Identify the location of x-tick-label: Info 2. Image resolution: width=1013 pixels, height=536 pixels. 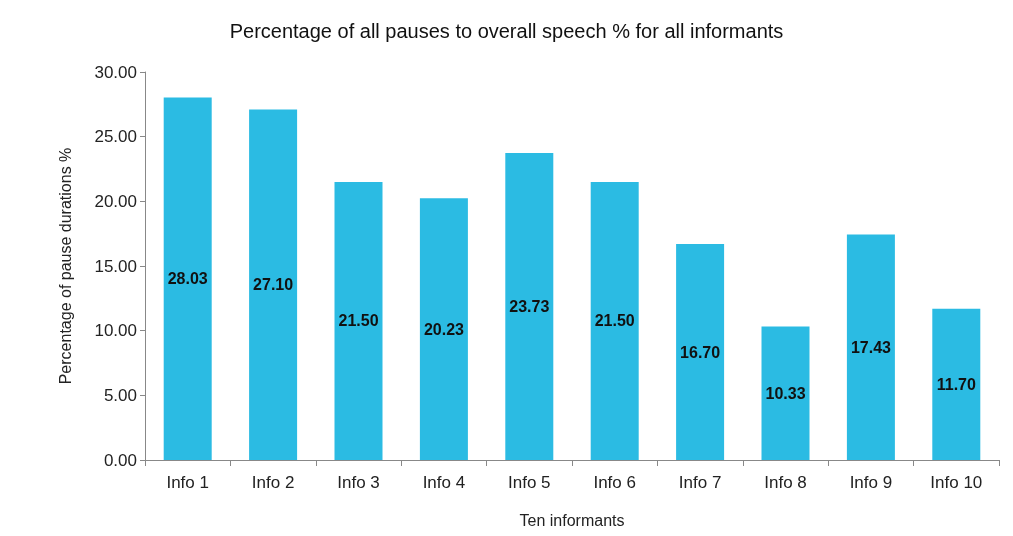
(273, 482).